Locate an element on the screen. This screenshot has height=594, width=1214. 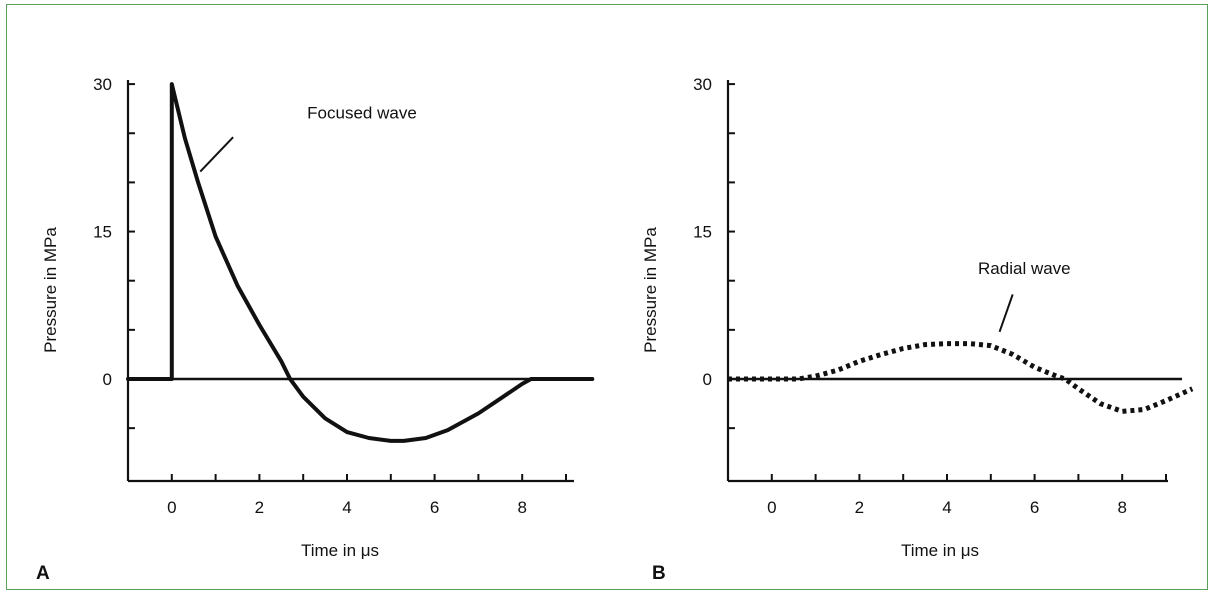
series-annotation: Radial wave is located at coordinates (1024, 268).